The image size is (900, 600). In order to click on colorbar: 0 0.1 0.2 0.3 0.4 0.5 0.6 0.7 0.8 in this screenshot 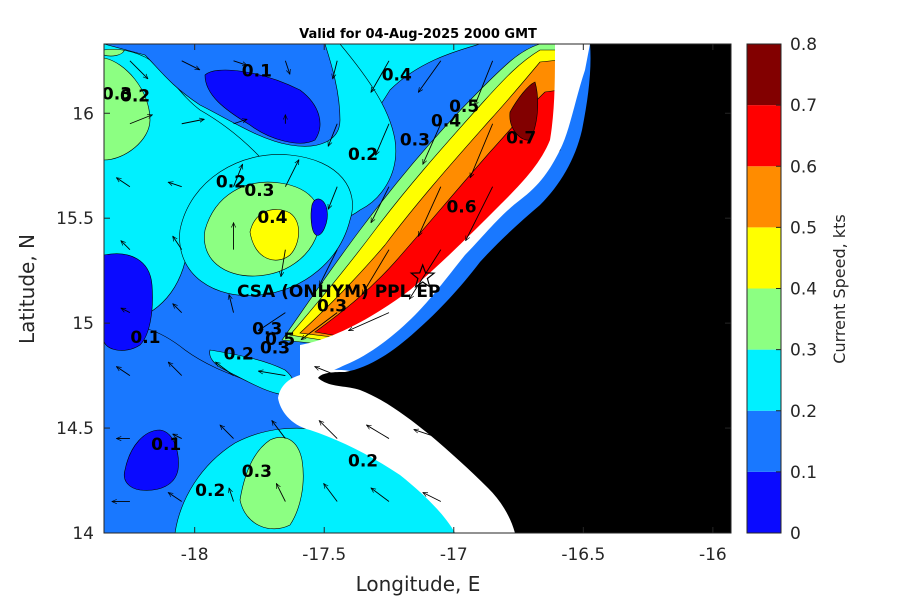, I will do `click(781, 289)`.